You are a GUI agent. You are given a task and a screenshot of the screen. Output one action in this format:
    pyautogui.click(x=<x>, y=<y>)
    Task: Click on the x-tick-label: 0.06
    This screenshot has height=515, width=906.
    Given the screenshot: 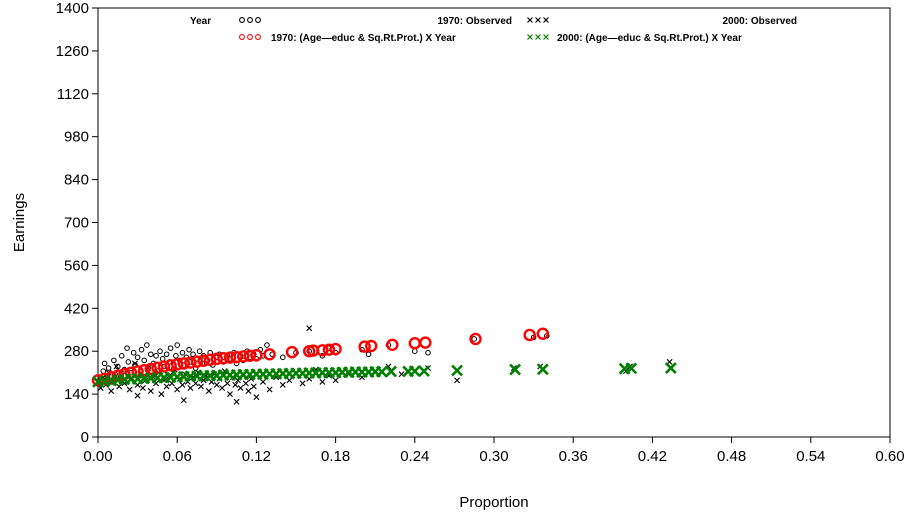 What is the action you would take?
    pyautogui.click(x=177, y=456)
    